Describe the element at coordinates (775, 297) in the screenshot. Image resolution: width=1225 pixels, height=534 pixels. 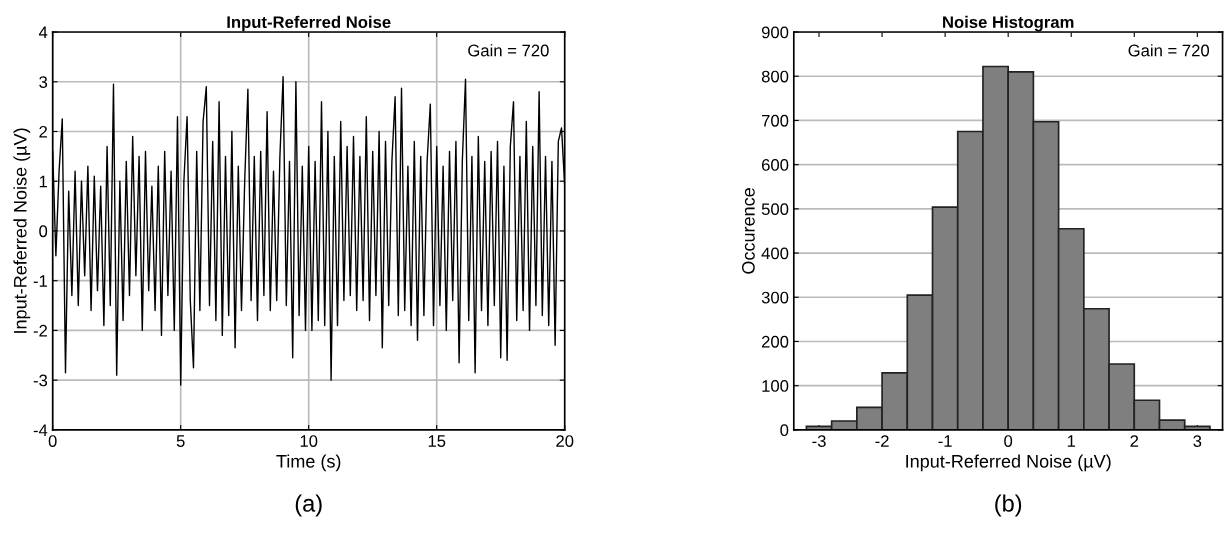
I see `y-tick-label: 300` at that location.